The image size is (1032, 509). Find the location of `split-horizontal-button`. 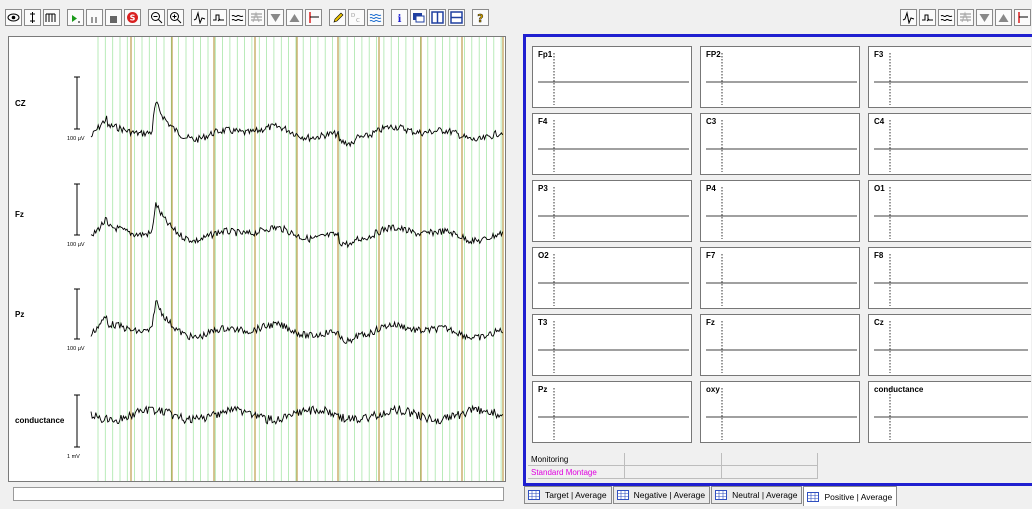

split-horizontal-button is located at coordinates (456, 17).